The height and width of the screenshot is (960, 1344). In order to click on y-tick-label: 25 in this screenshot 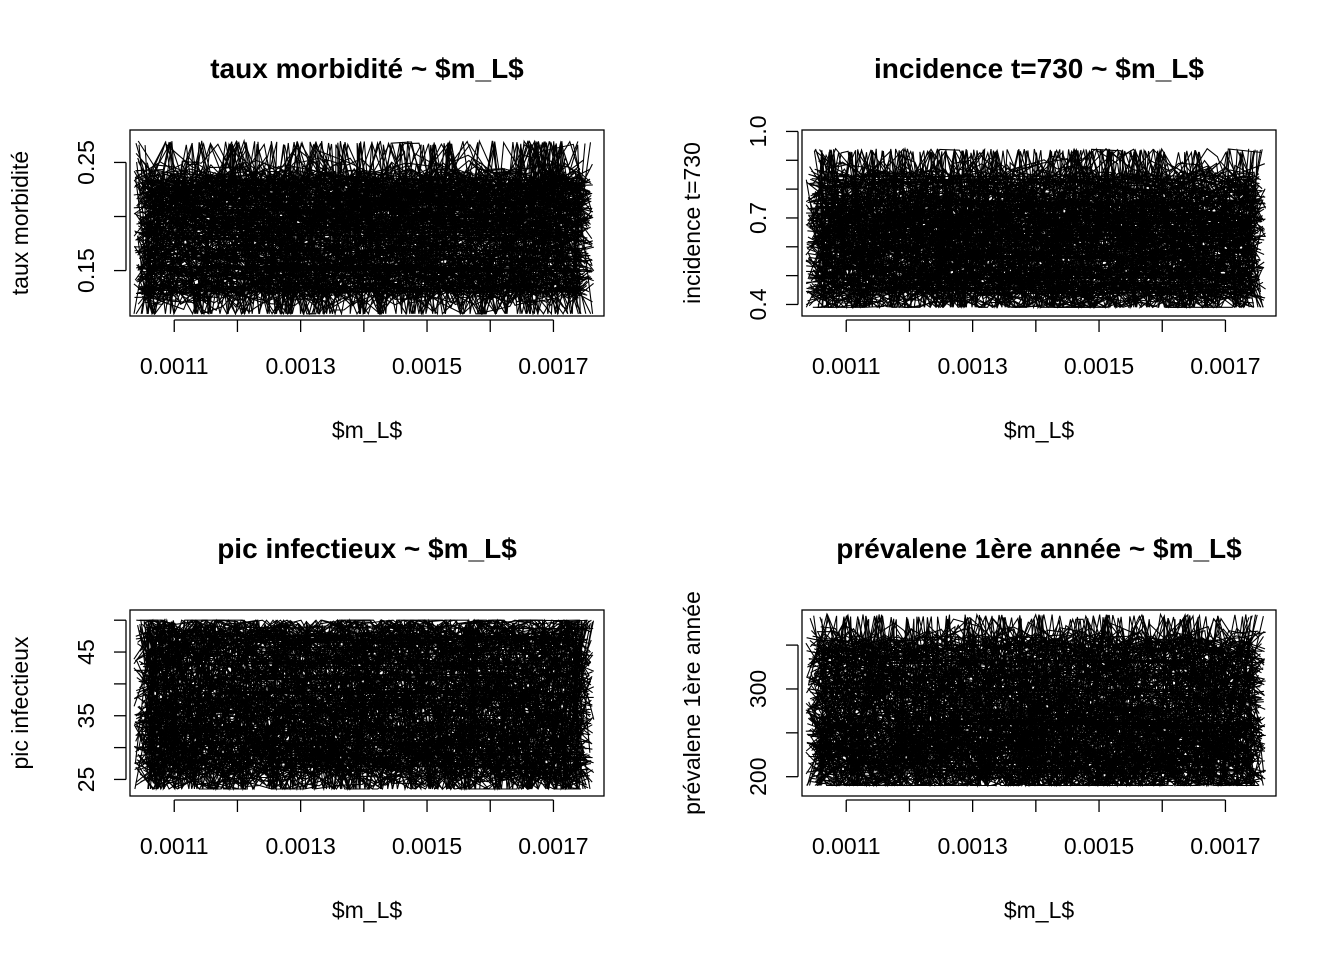, I will do `click(86, 780)`.